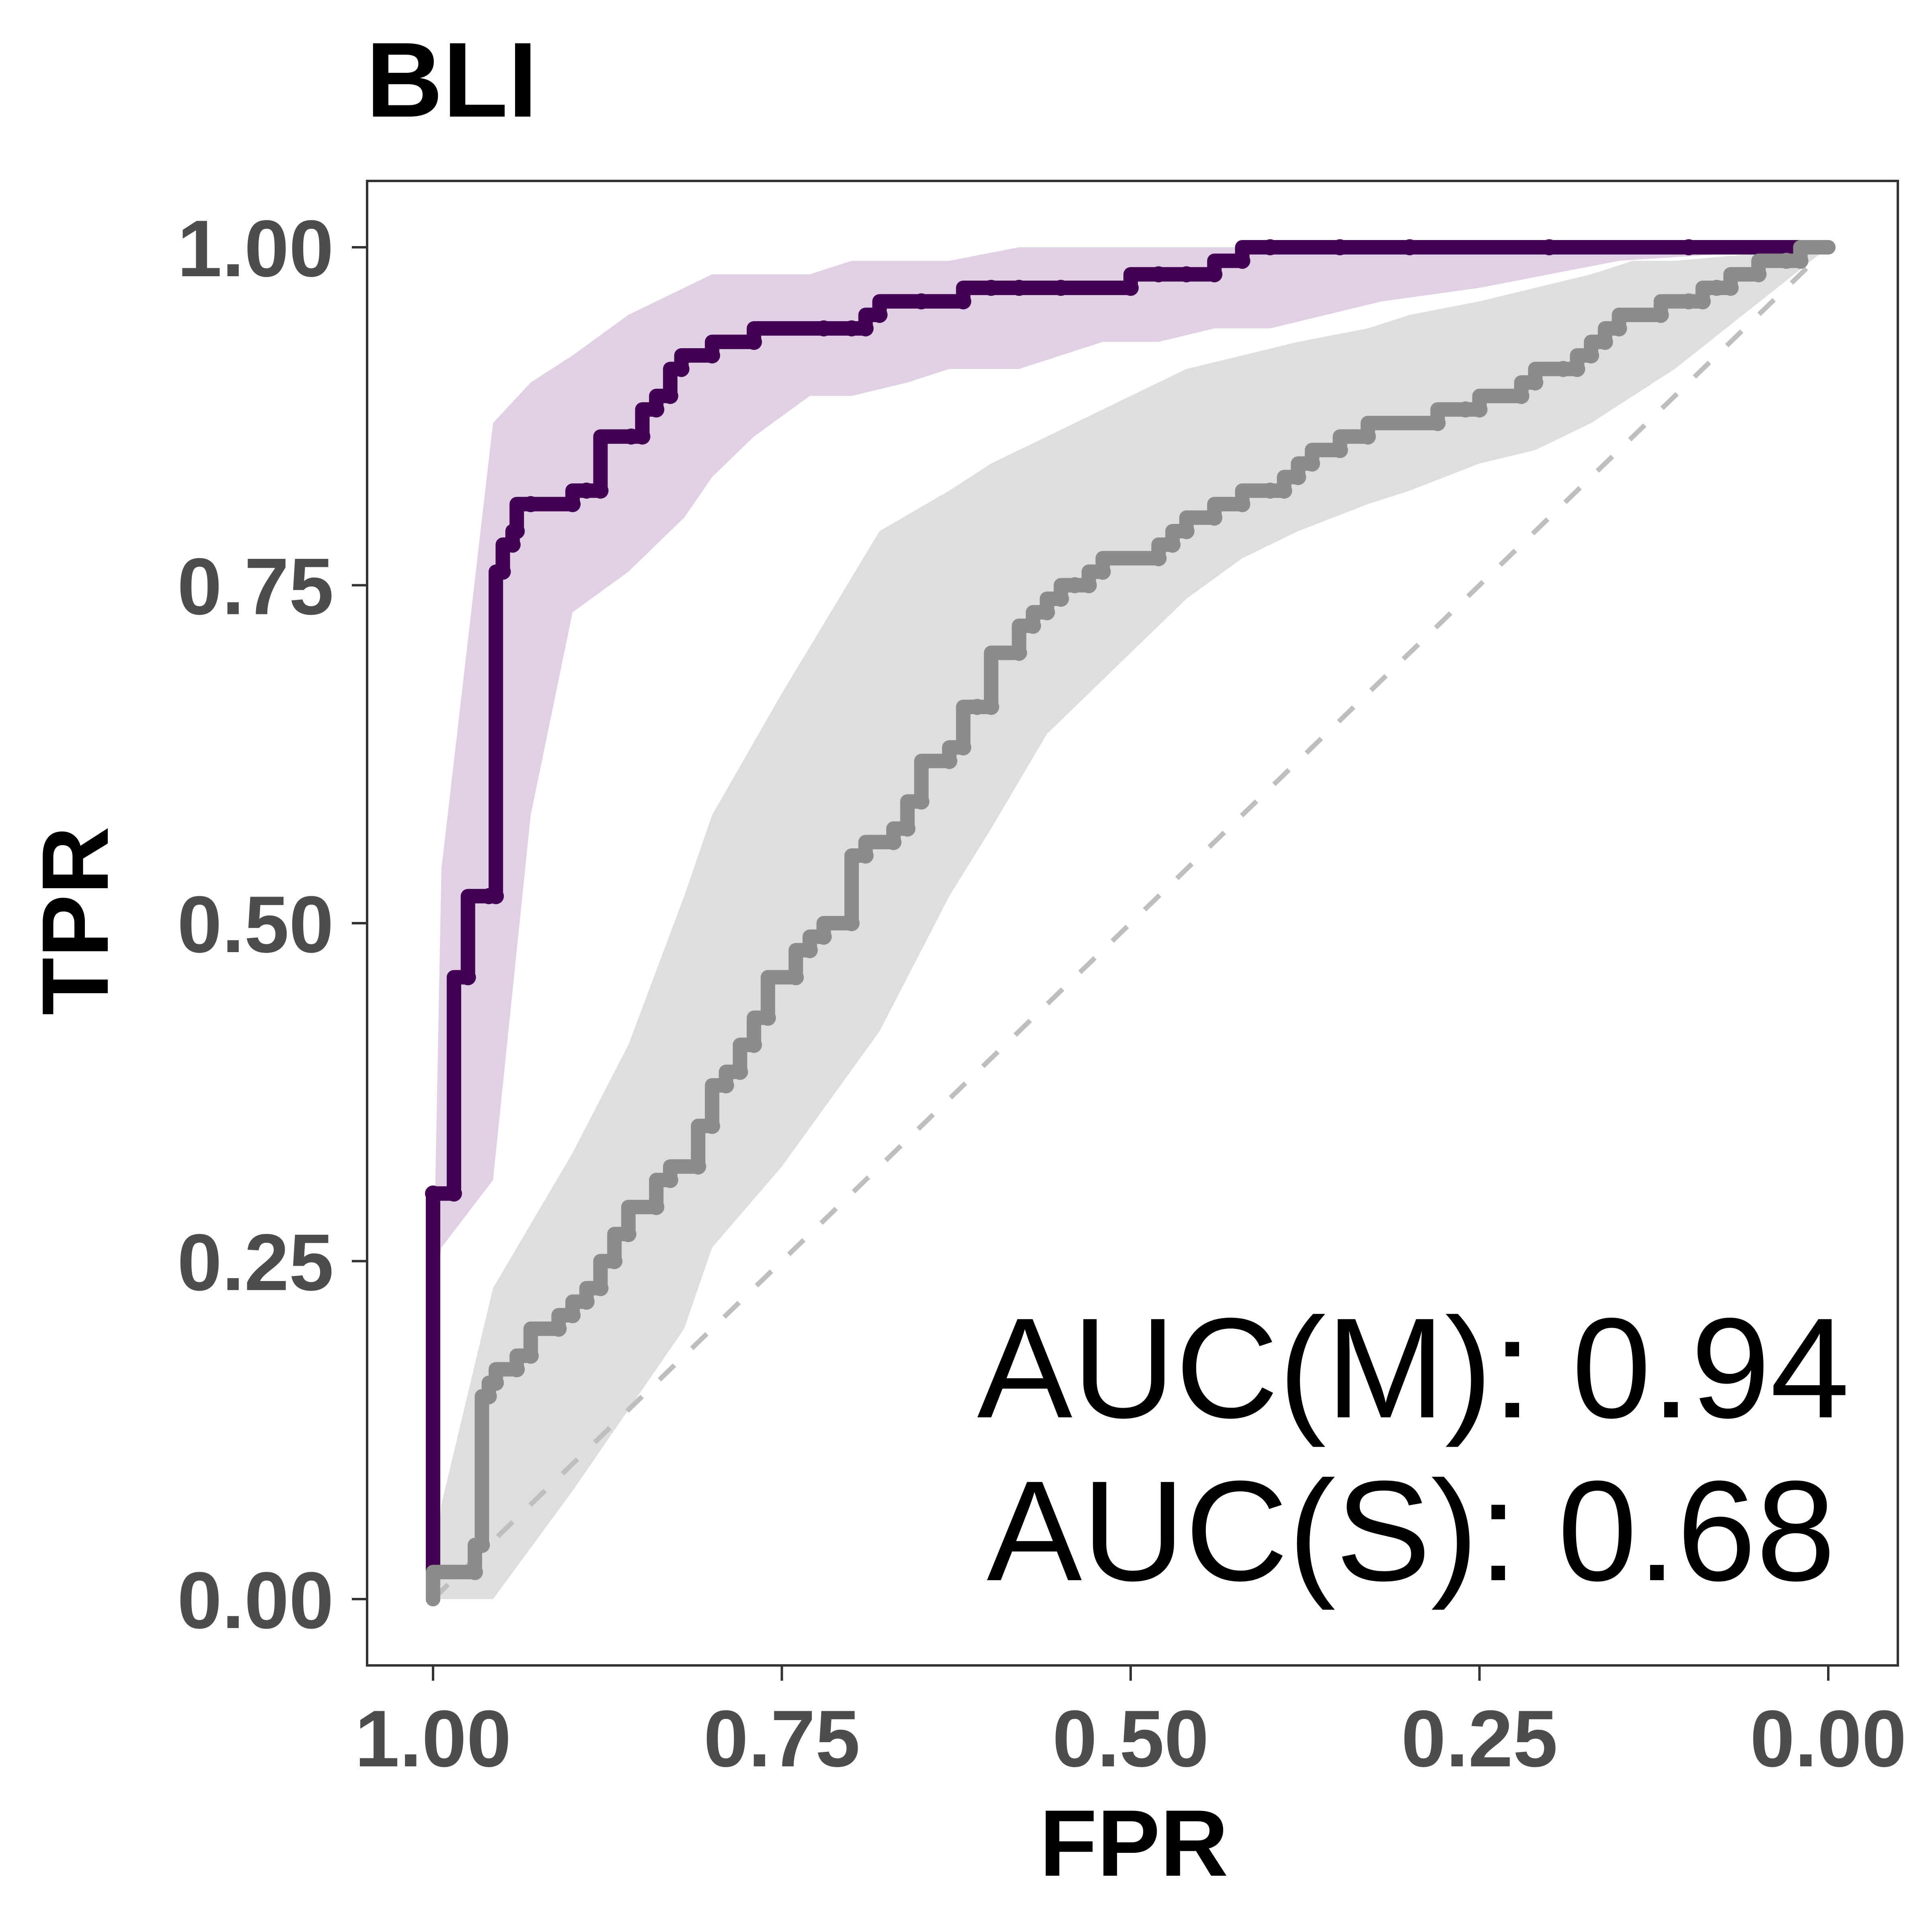 This screenshot has width=1930, height=1932. What do you see at coordinates (272, 924) in the screenshot?
I see `y-axis: 0.00 0.25 0.50 0.75 1.00` at bounding box center [272, 924].